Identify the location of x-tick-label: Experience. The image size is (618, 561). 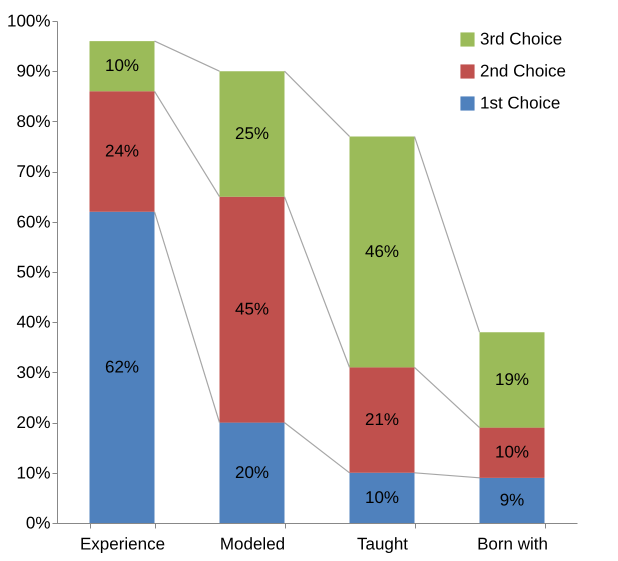
(123, 544).